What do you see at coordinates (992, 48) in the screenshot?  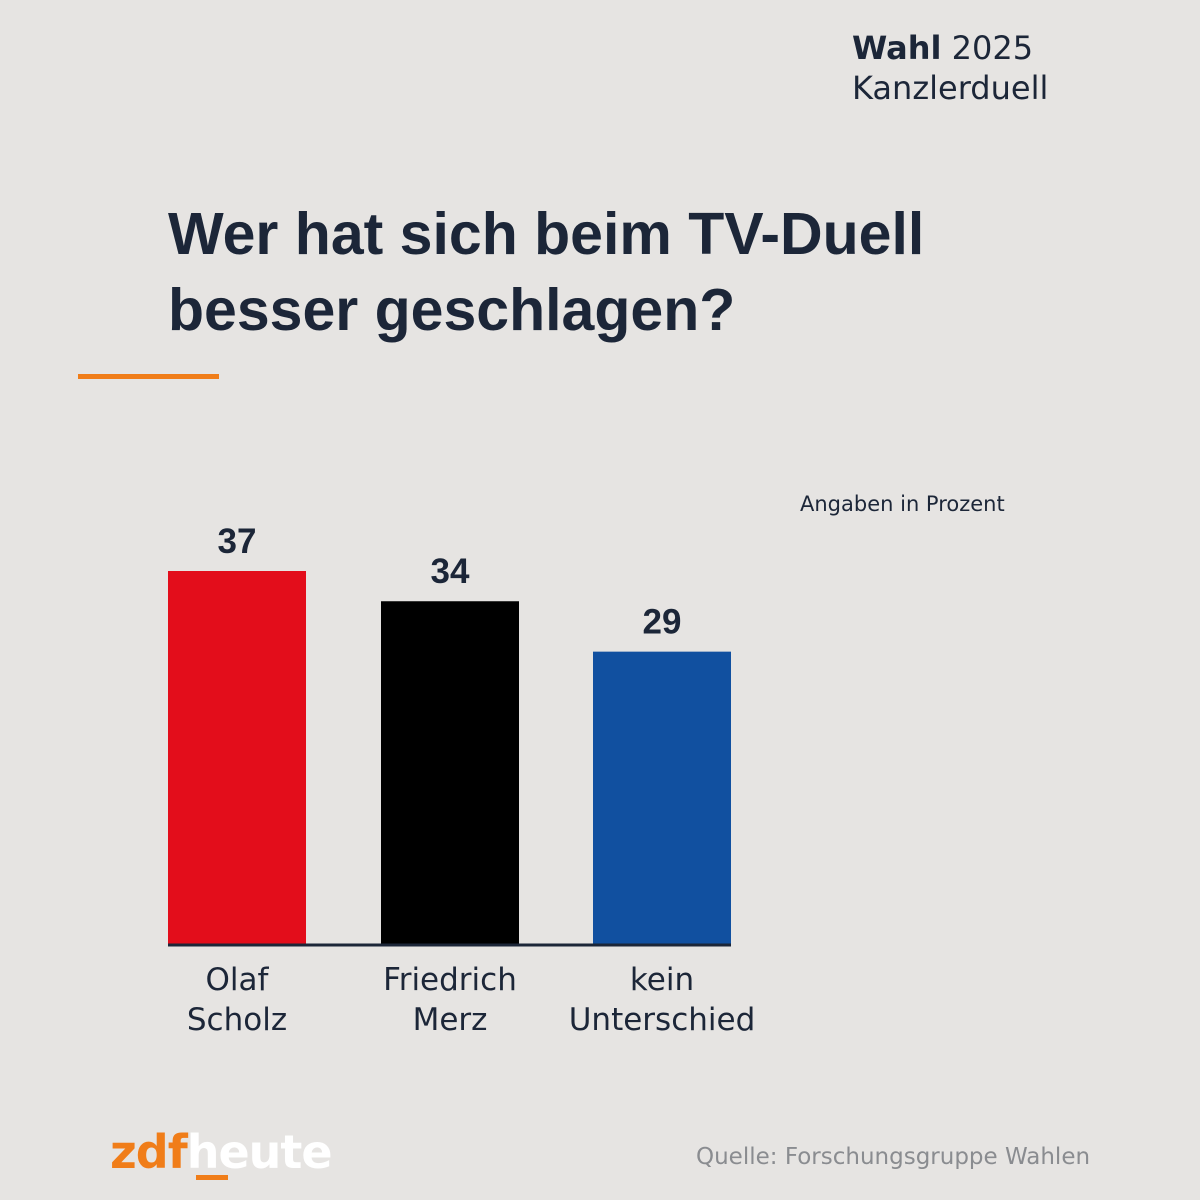 I see `header-year: 2025` at bounding box center [992, 48].